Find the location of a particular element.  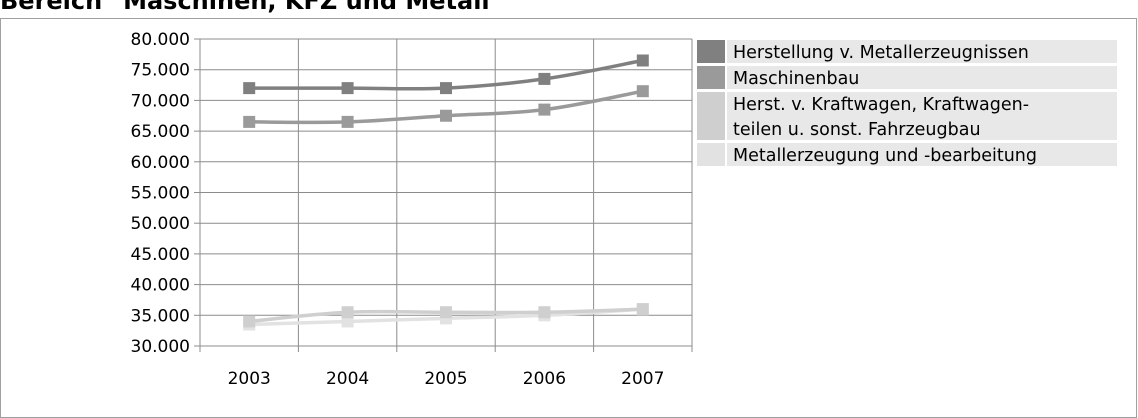

x-tick-label: 2004 is located at coordinates (347, 379).